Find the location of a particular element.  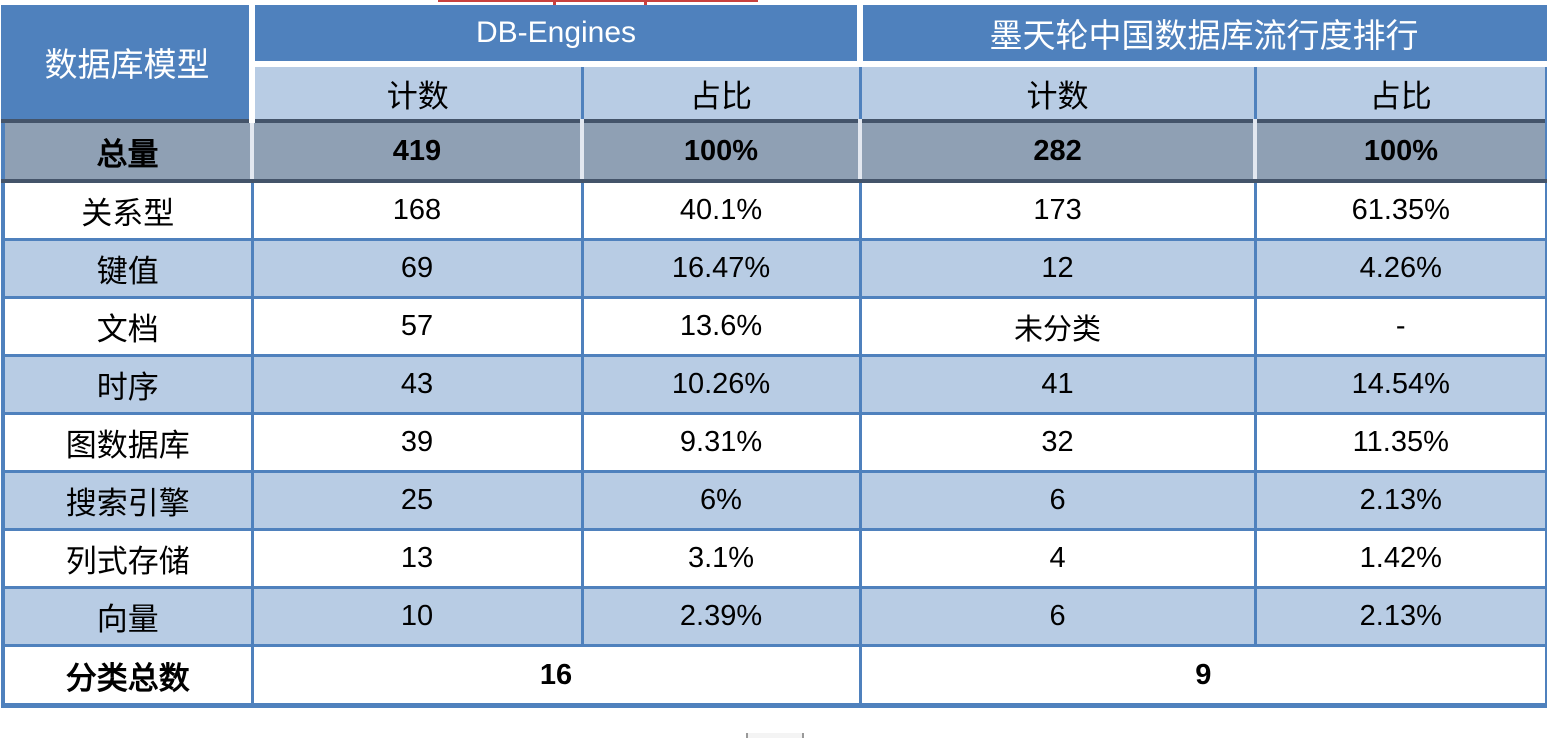

table-row: 键值 69 16.47% 12 4.26% is located at coordinates (774, 268).